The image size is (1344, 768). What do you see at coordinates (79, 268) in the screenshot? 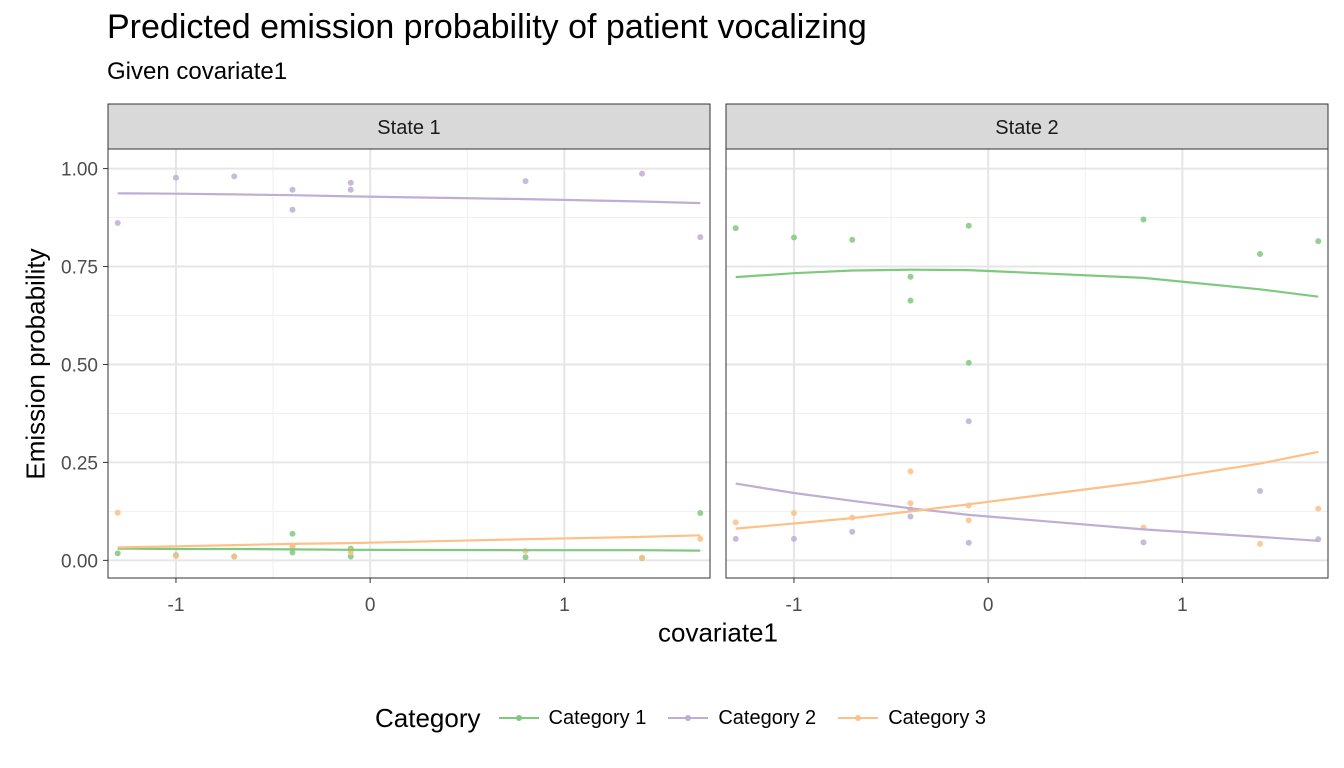
I see `y-tick-label: 0.75` at bounding box center [79, 268].